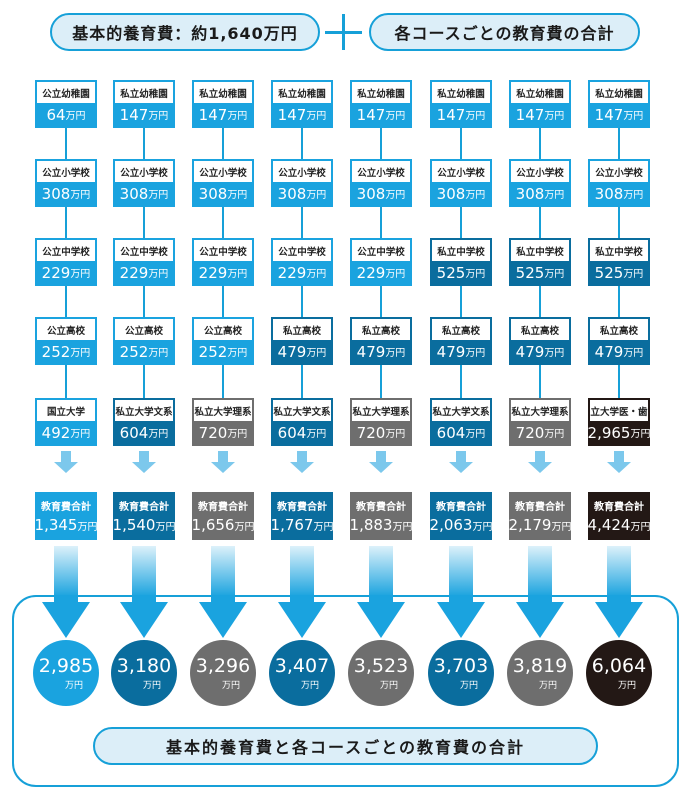 This screenshot has height=804, width=696. Describe the element at coordinates (66, 92) in the screenshot. I see `stage-label: 公立幼稚園` at that location.